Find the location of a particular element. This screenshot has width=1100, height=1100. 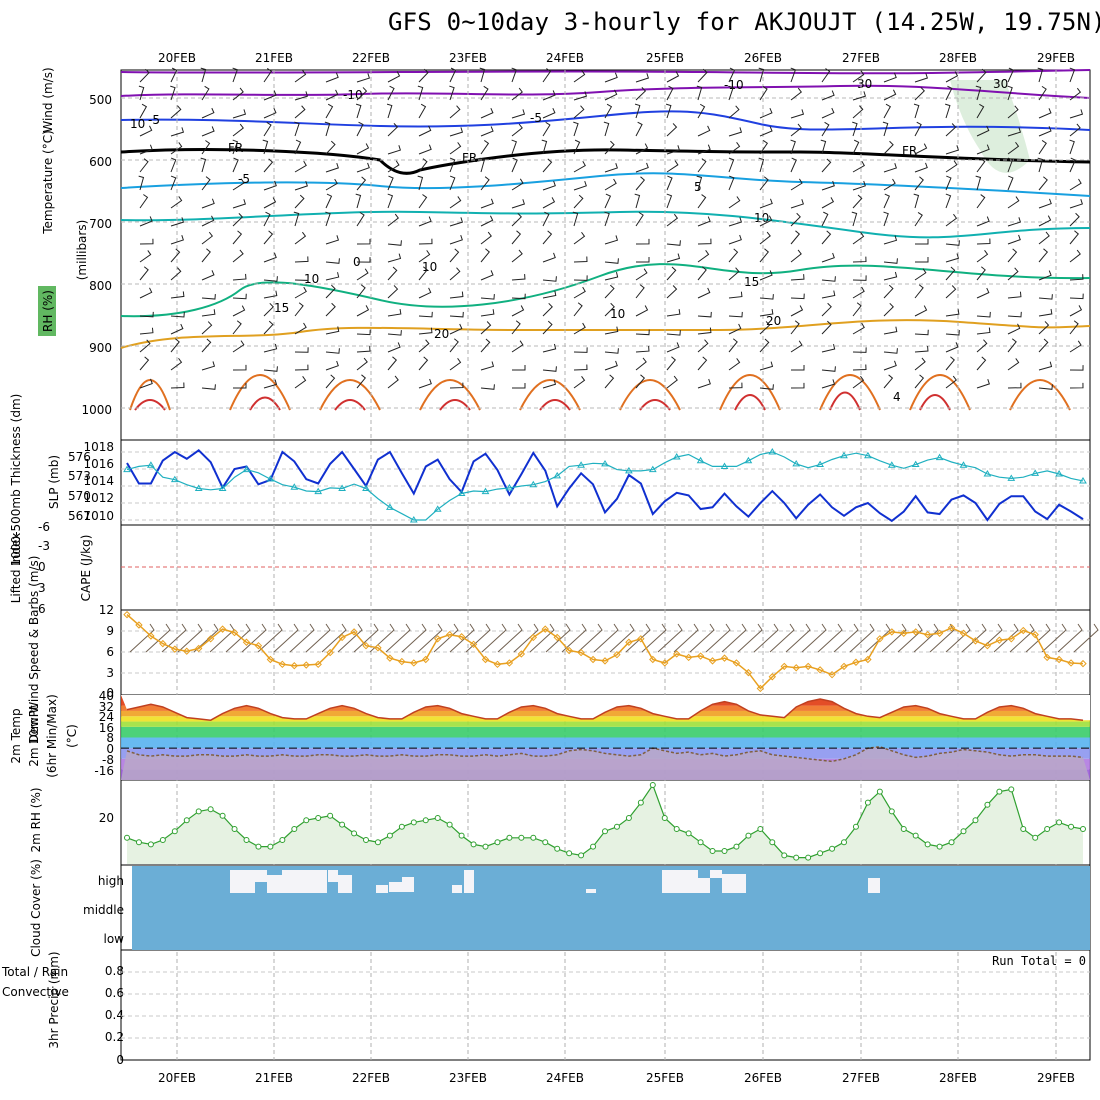

precip-tick-0.8: 0.8 is located at coordinates (114, 971).